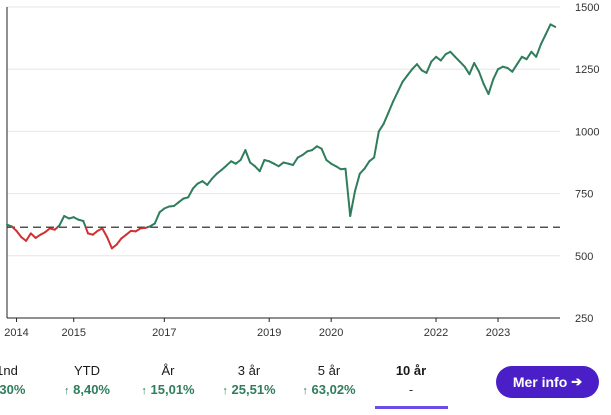  What do you see at coordinates (331, 333) in the screenshot?
I see `x-tick-label-2020: 2020` at bounding box center [331, 333].